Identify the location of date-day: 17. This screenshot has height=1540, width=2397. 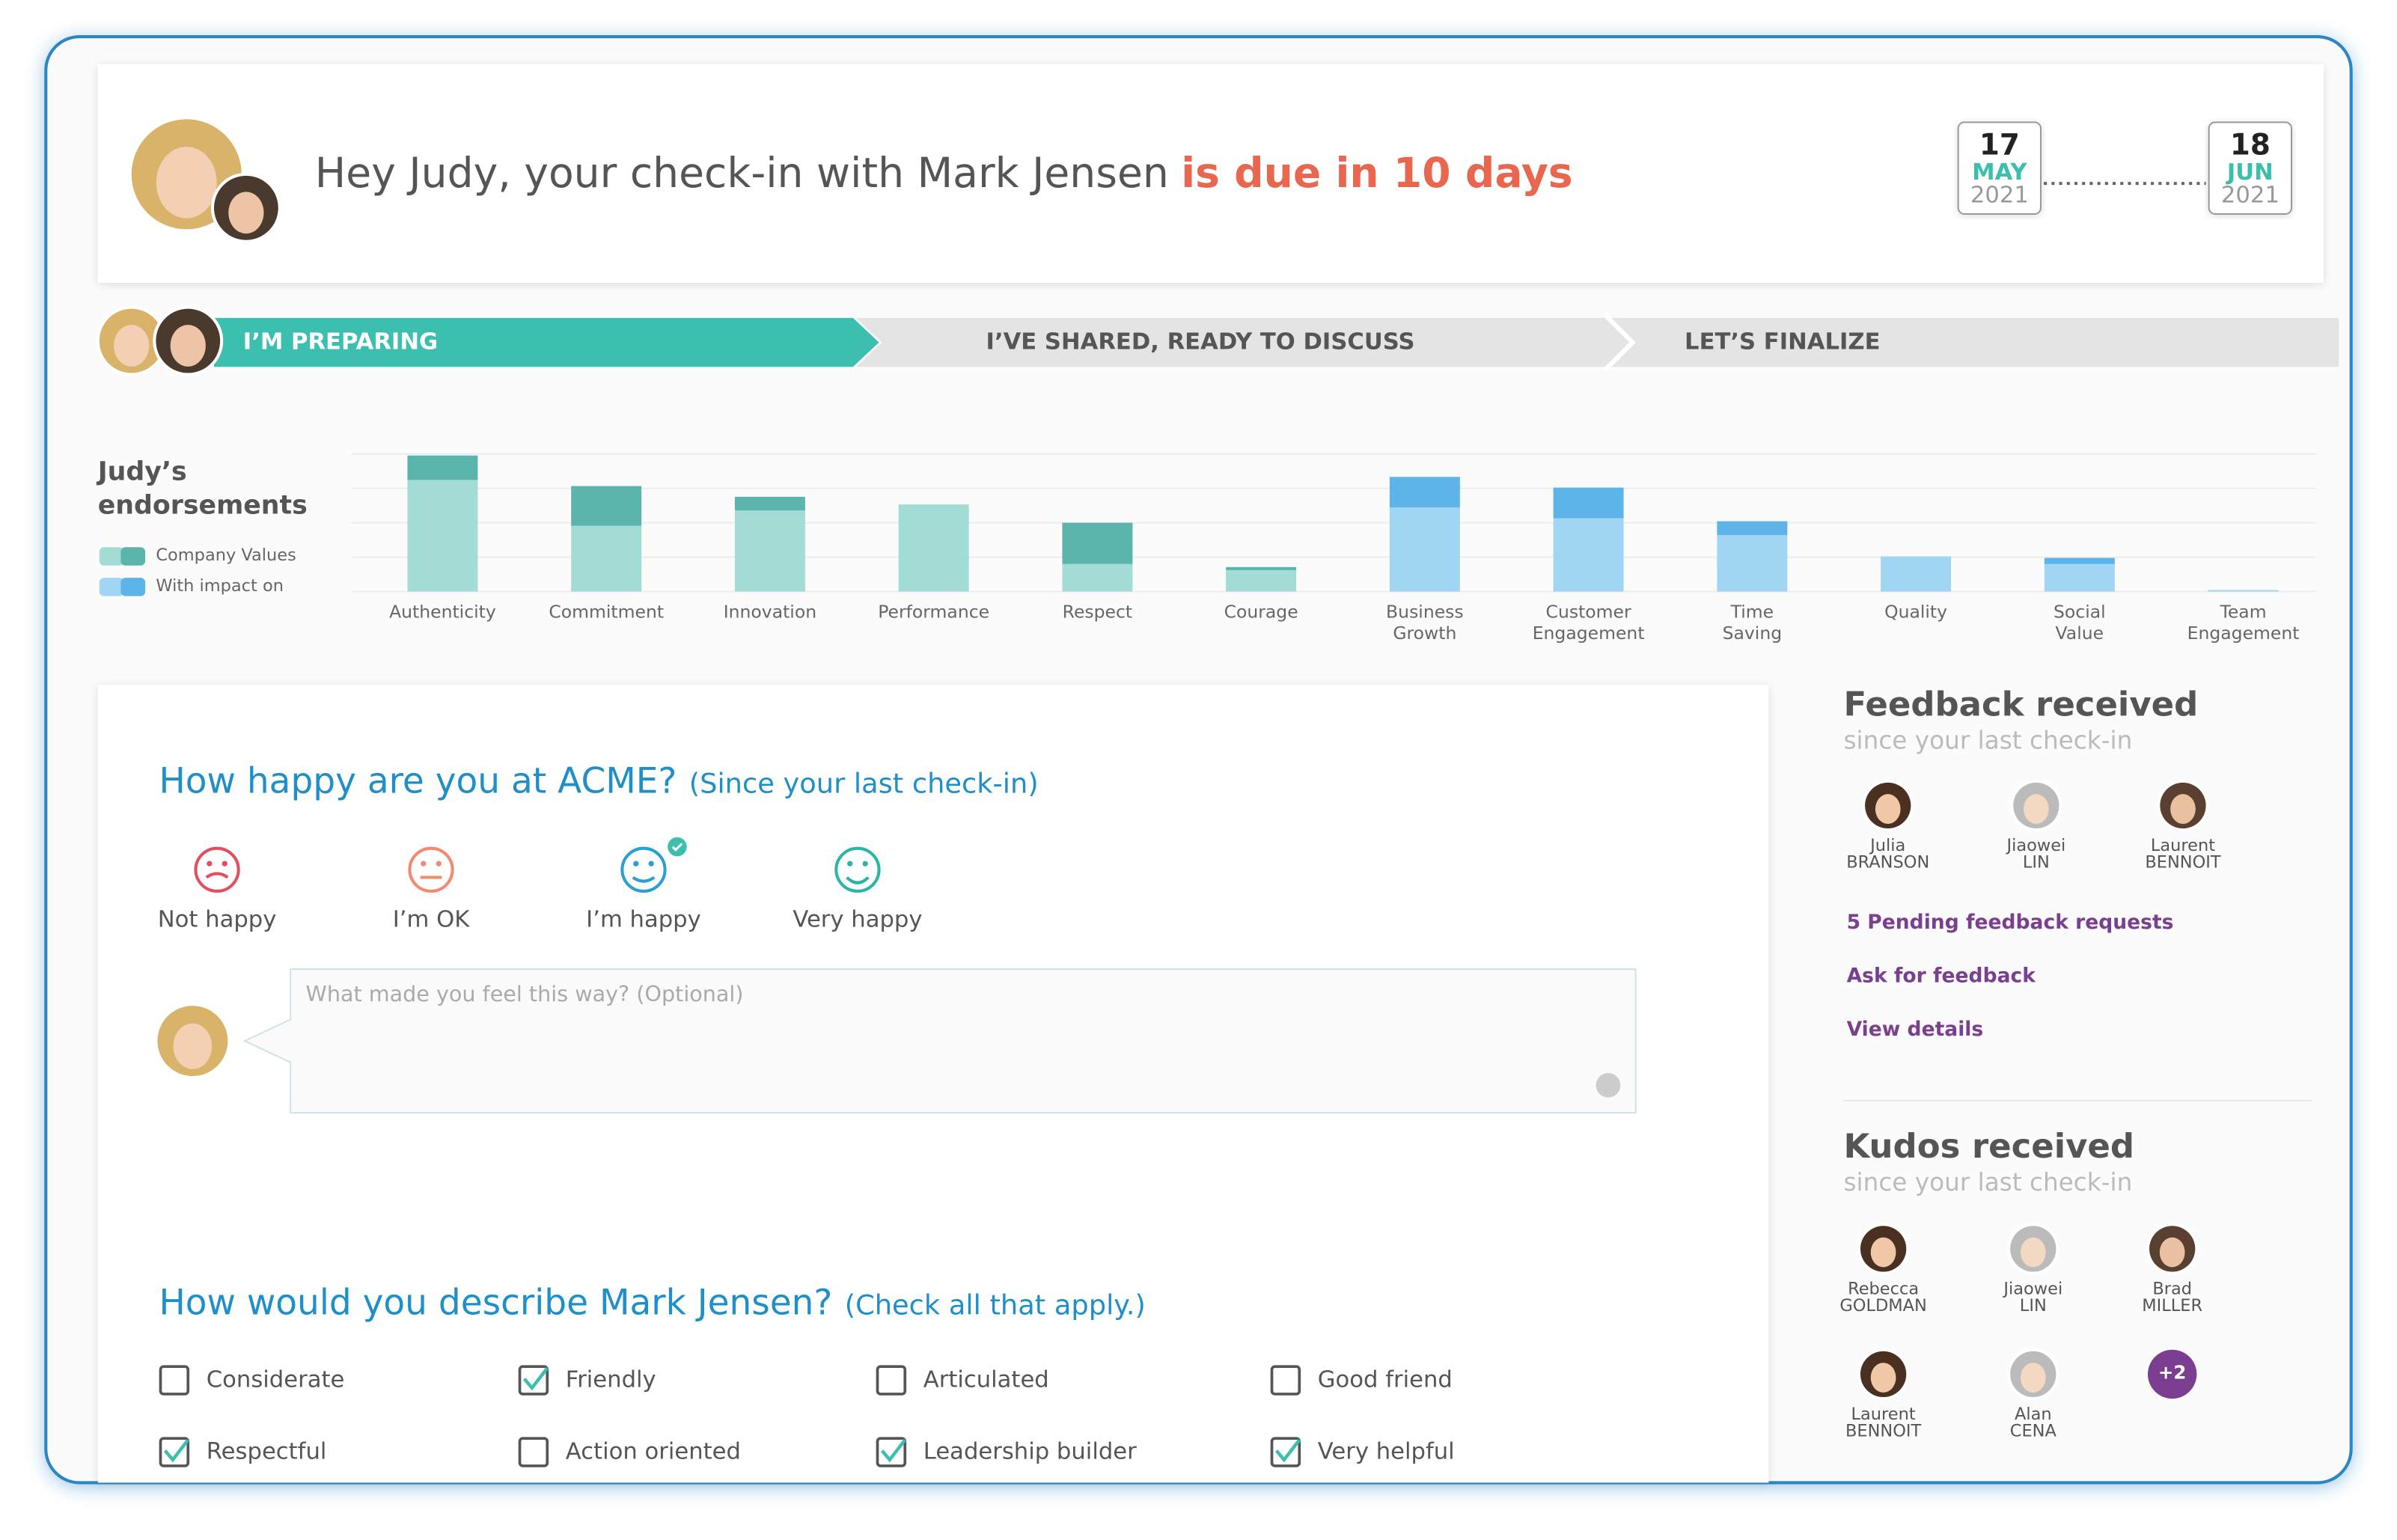
(1999, 145).